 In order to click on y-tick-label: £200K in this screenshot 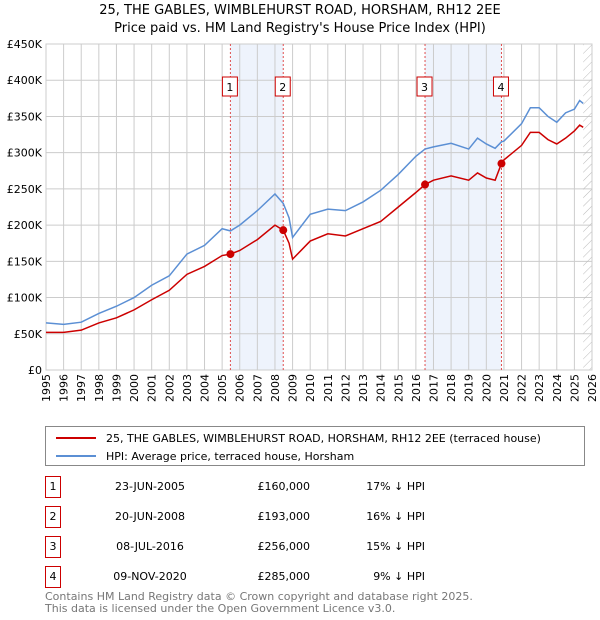, I will do `click(25, 225)`.